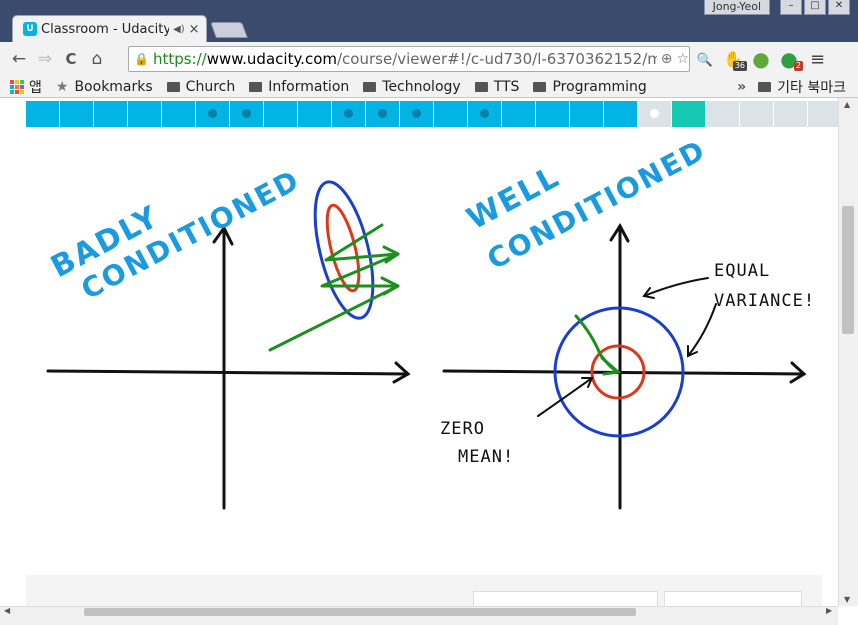  Describe the element at coordinates (742, 271) in the screenshot. I see `note-equal: EQUAL` at that location.